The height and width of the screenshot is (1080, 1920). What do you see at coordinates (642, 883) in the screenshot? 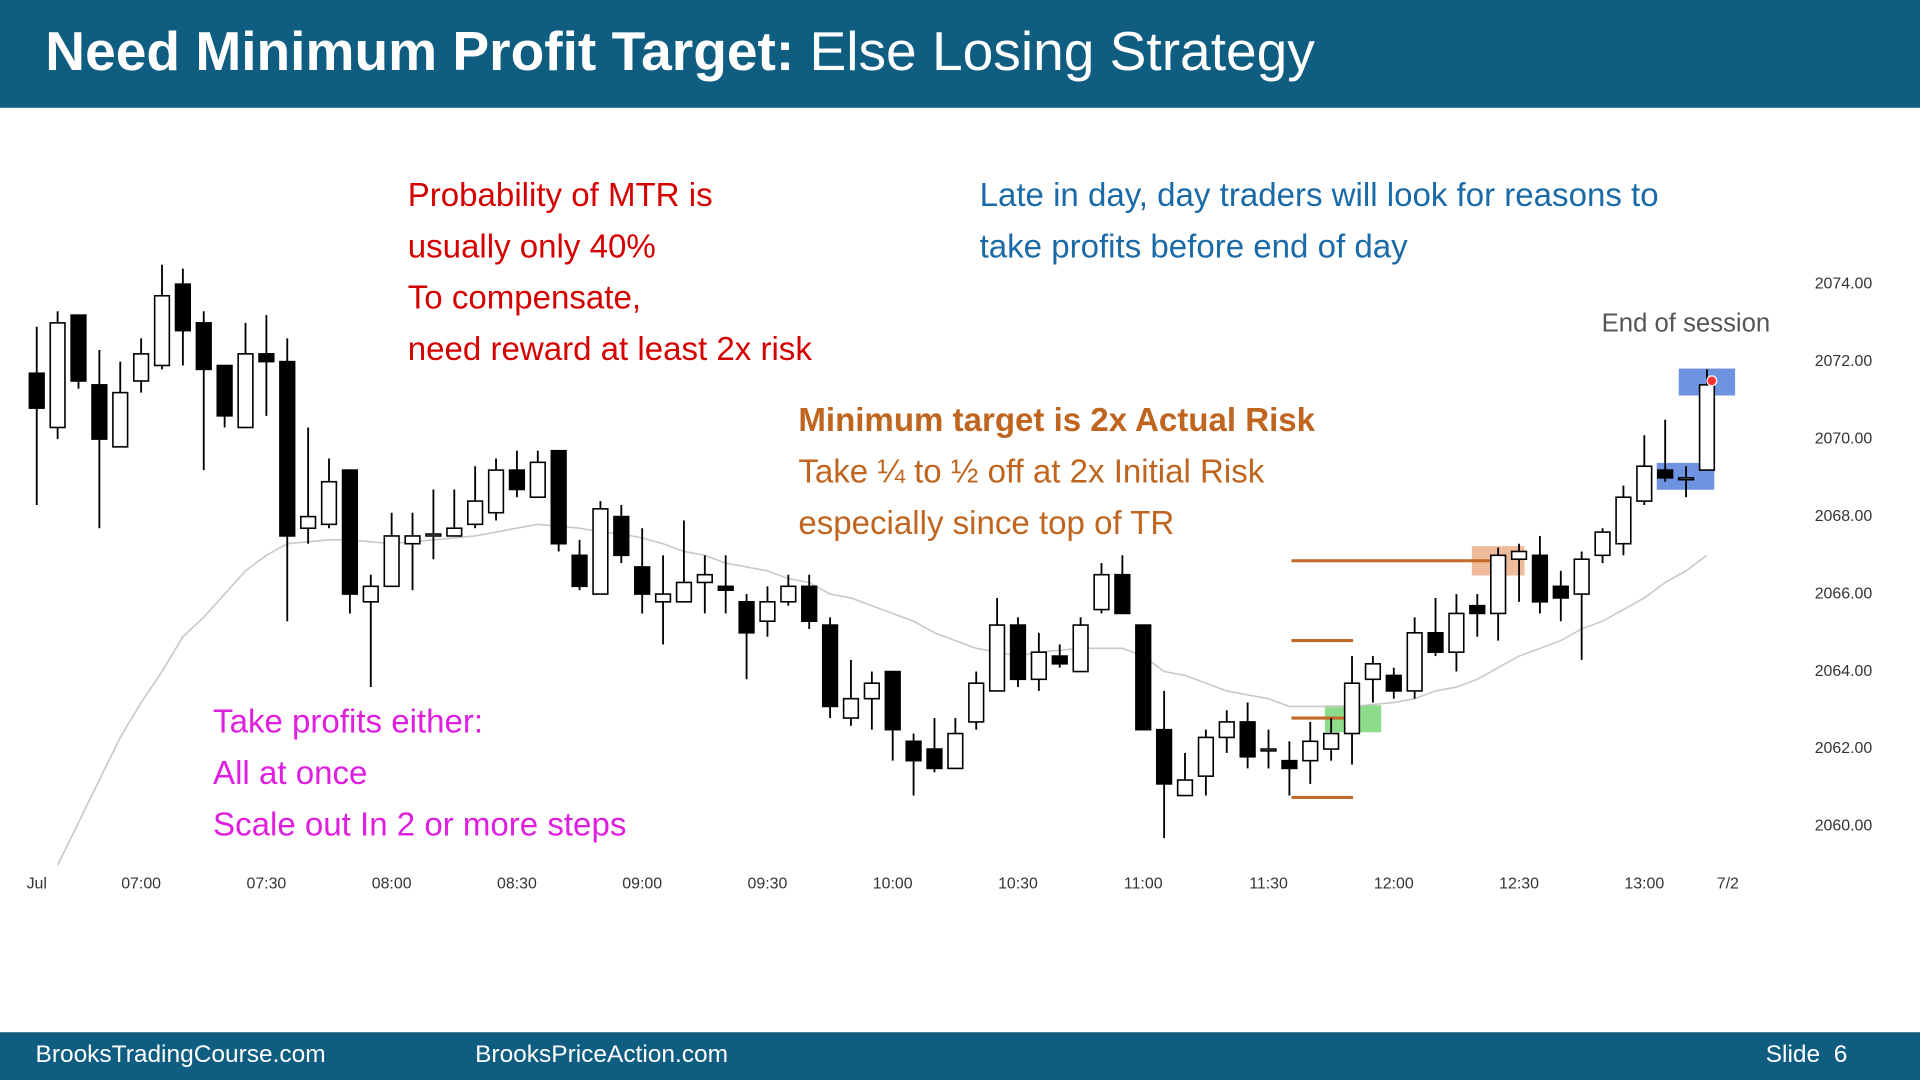
I see `x-tick-label: 09:00` at bounding box center [642, 883].